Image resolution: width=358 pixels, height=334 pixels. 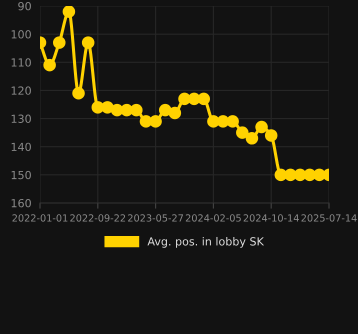 I want to click on y-tick-label: 90, so click(x=24, y=6).